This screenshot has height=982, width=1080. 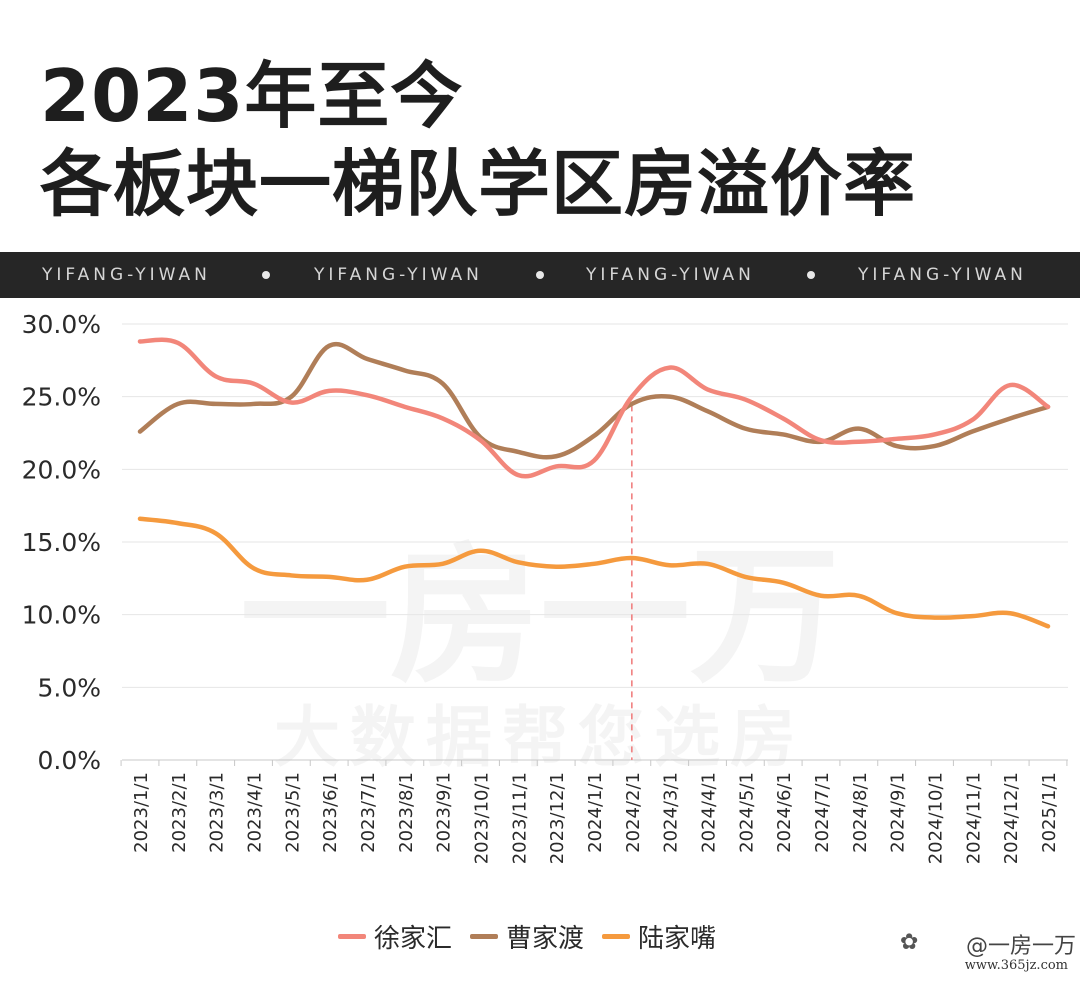 What do you see at coordinates (61, 469) in the screenshot?
I see `y-tick-label: 20.0%` at bounding box center [61, 469].